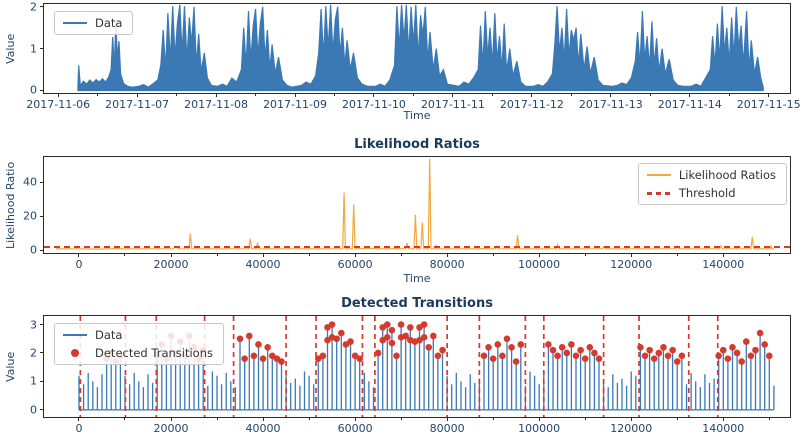 The width and height of the screenshot is (800, 438). I want to click on legend-entry-threshold: Threshold, so click(711, 193).